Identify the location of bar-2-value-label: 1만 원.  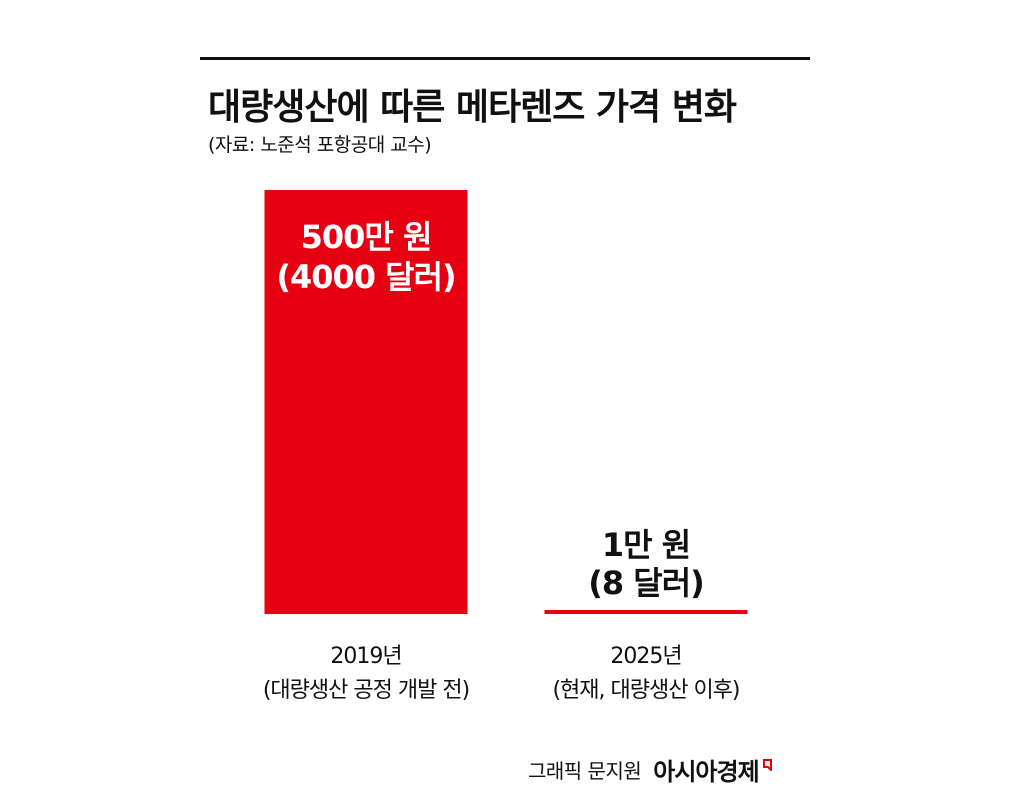
(646, 545).